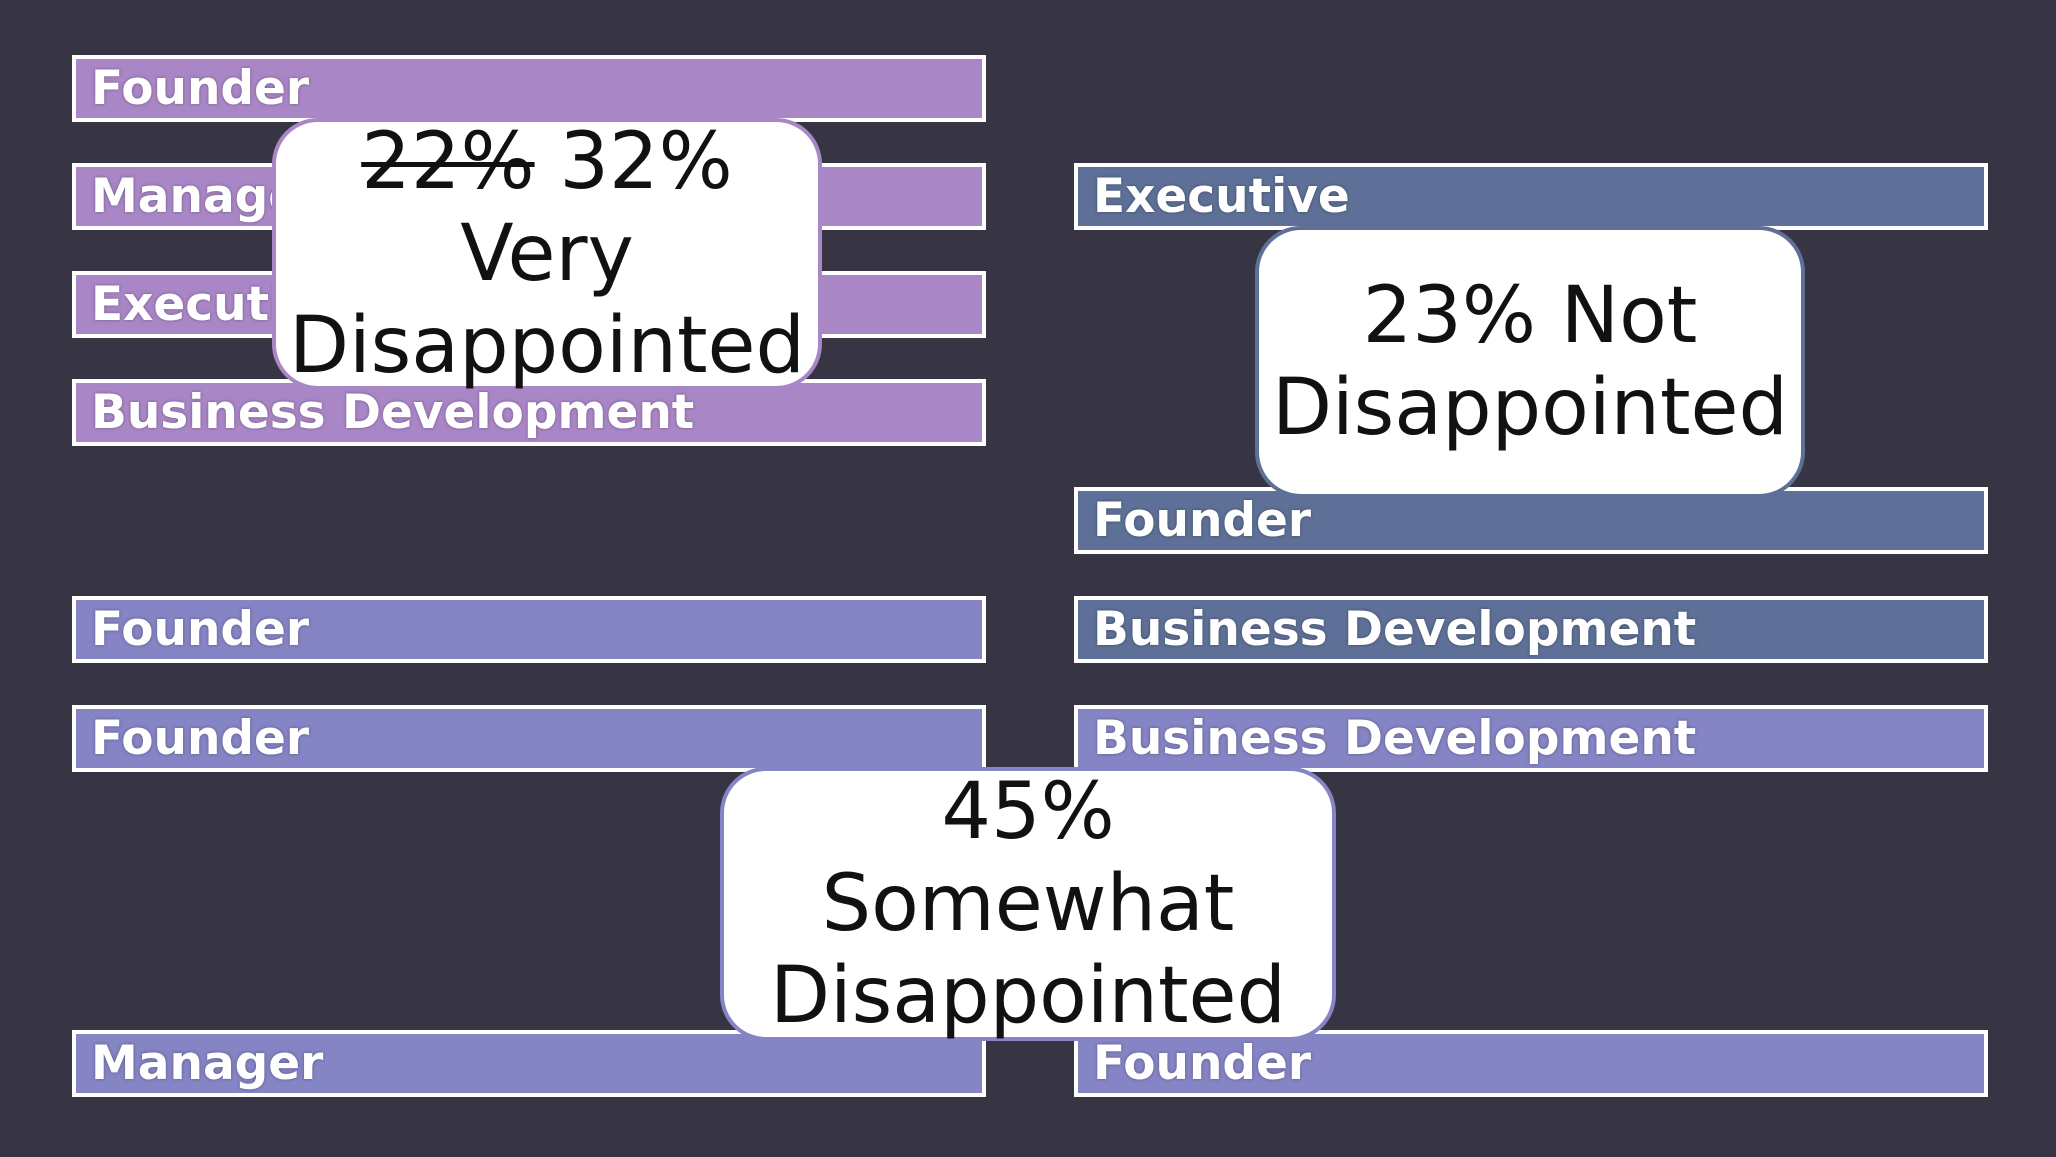 The height and width of the screenshot is (1157, 2056). I want to click on not-disappointed-value-line: 23% Not, so click(1530, 316).